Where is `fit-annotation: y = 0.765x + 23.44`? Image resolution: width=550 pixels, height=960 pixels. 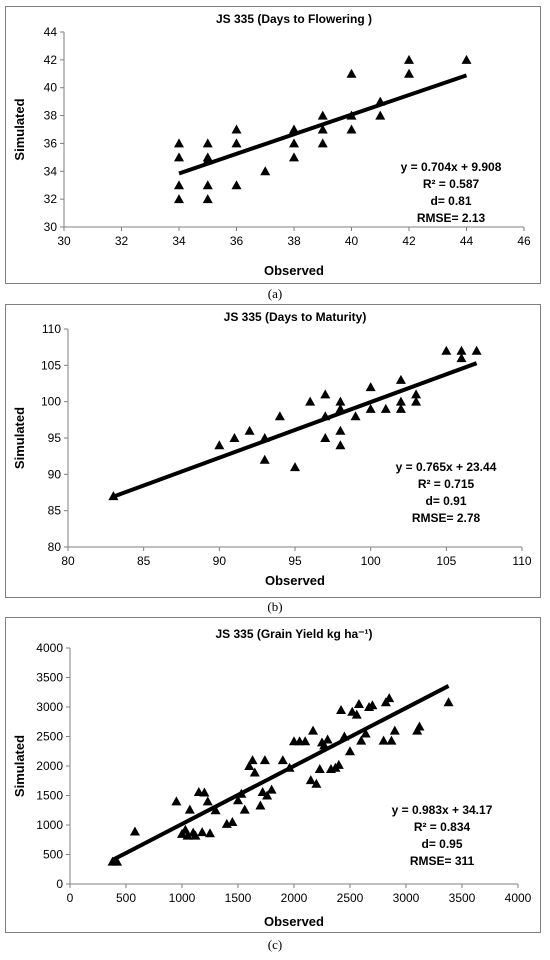
fit-annotation: y = 0.765x + 23.44 is located at coordinates (446, 467).